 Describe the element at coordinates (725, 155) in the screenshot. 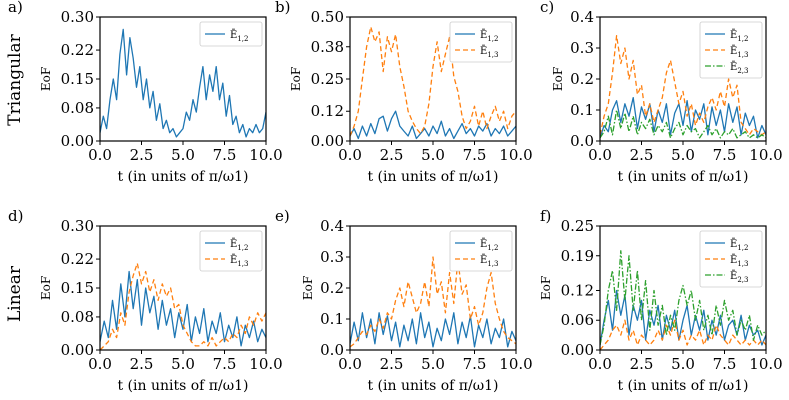

I see `chart-2-xtick-label-3: 7.5` at that location.